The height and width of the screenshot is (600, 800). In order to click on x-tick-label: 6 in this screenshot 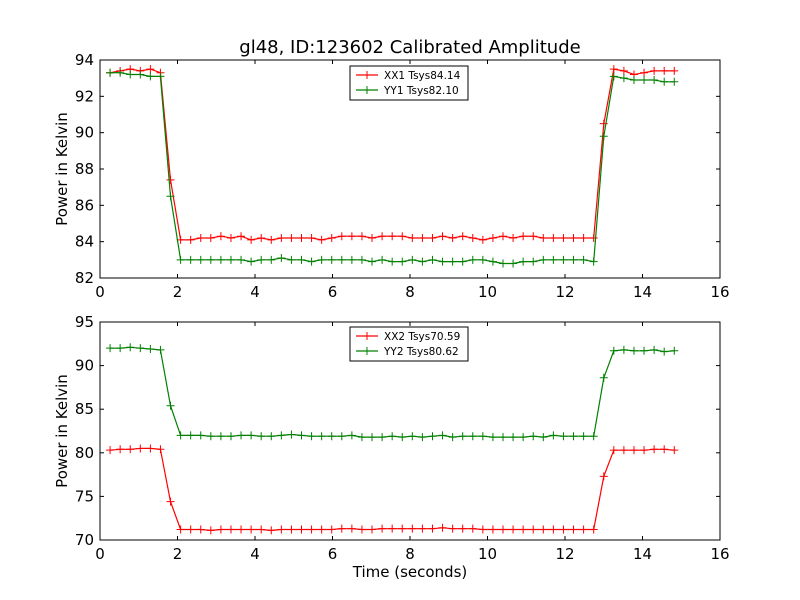, I will do `click(333, 292)`.